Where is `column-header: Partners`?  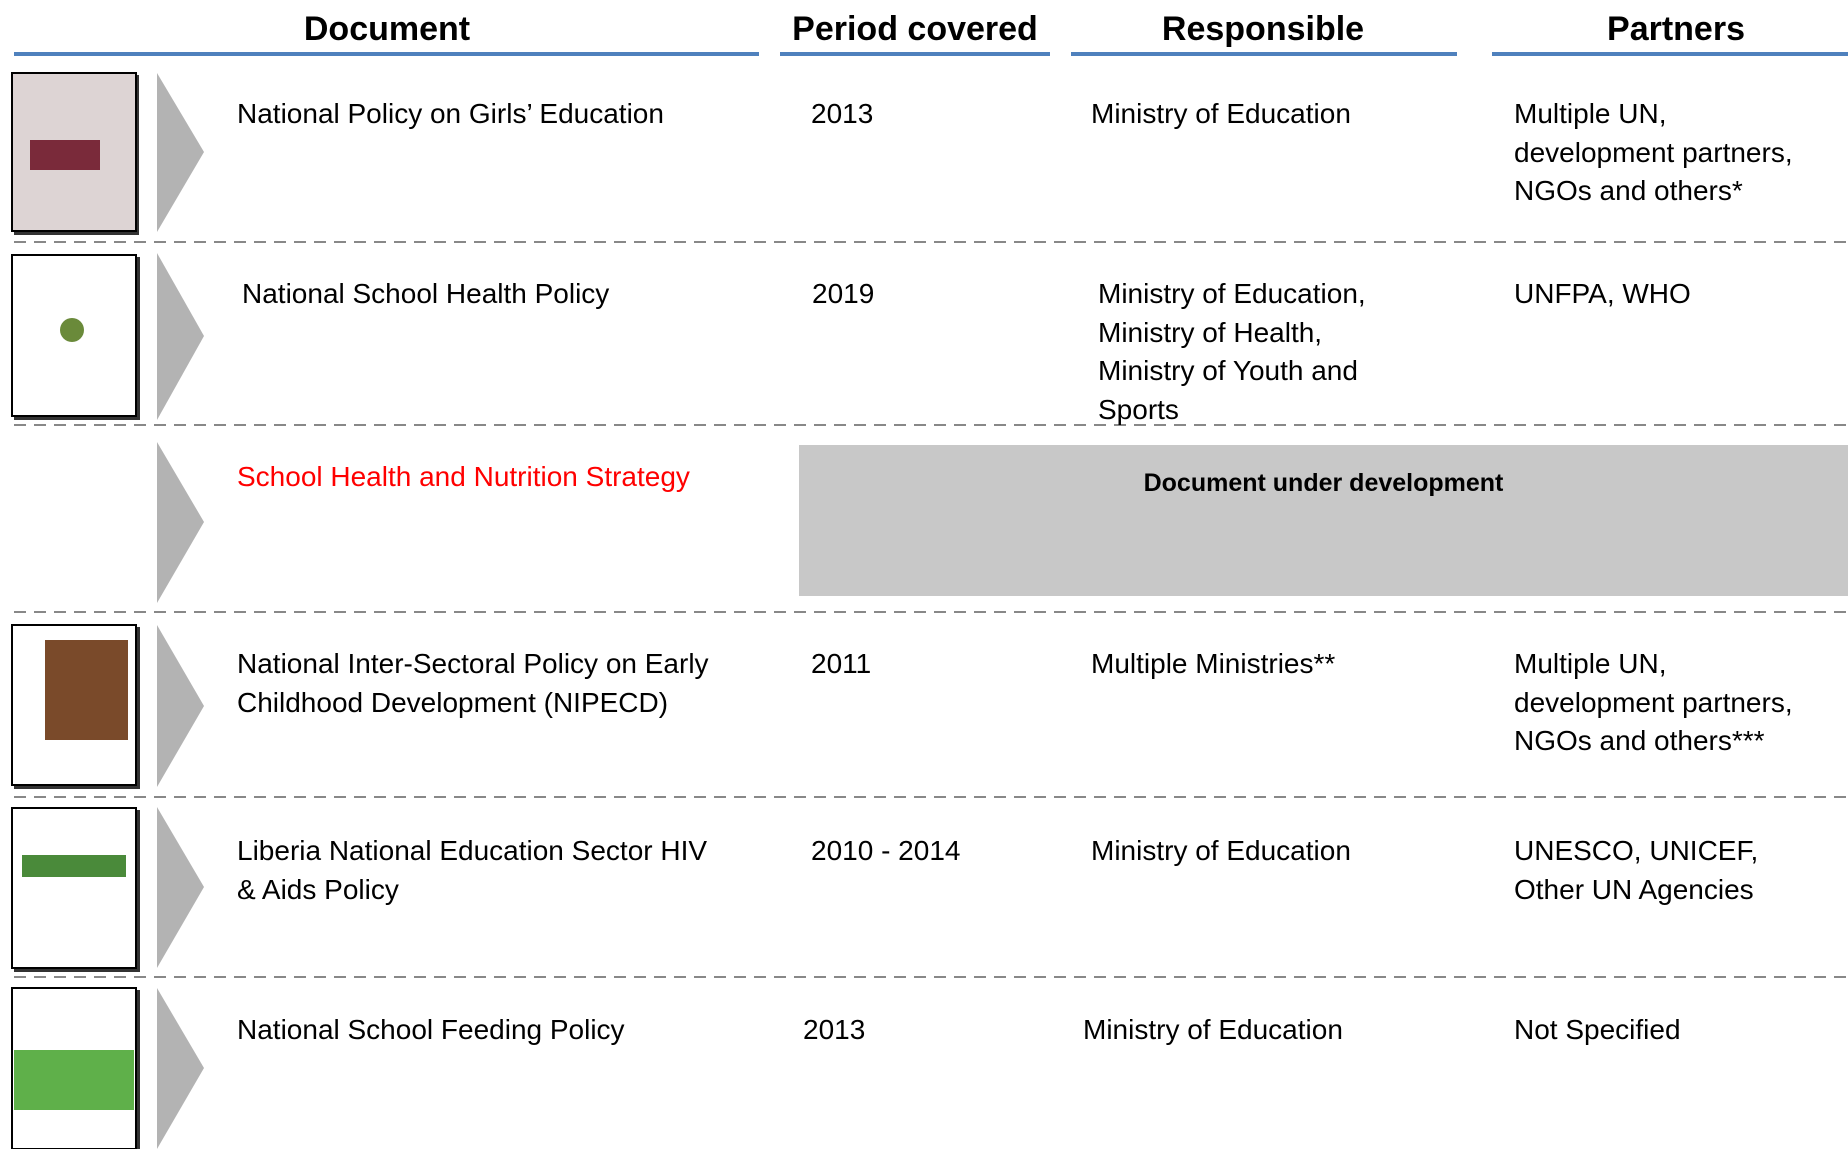
column-header: Partners is located at coordinates (1676, 29).